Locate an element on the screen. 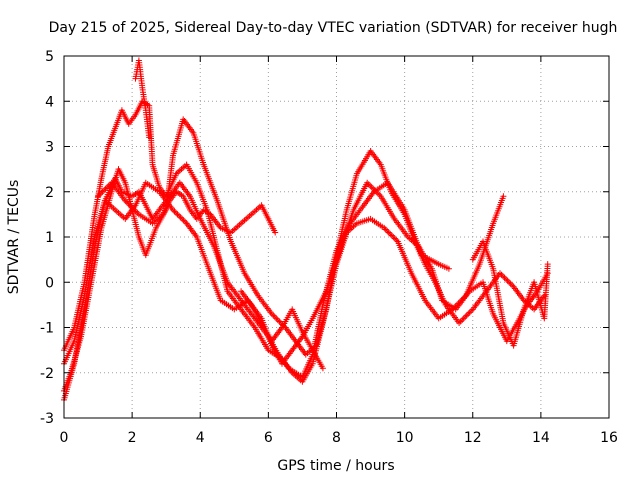 This screenshot has width=640, height=480. y-tick-label: 3 is located at coordinates (49, 148).